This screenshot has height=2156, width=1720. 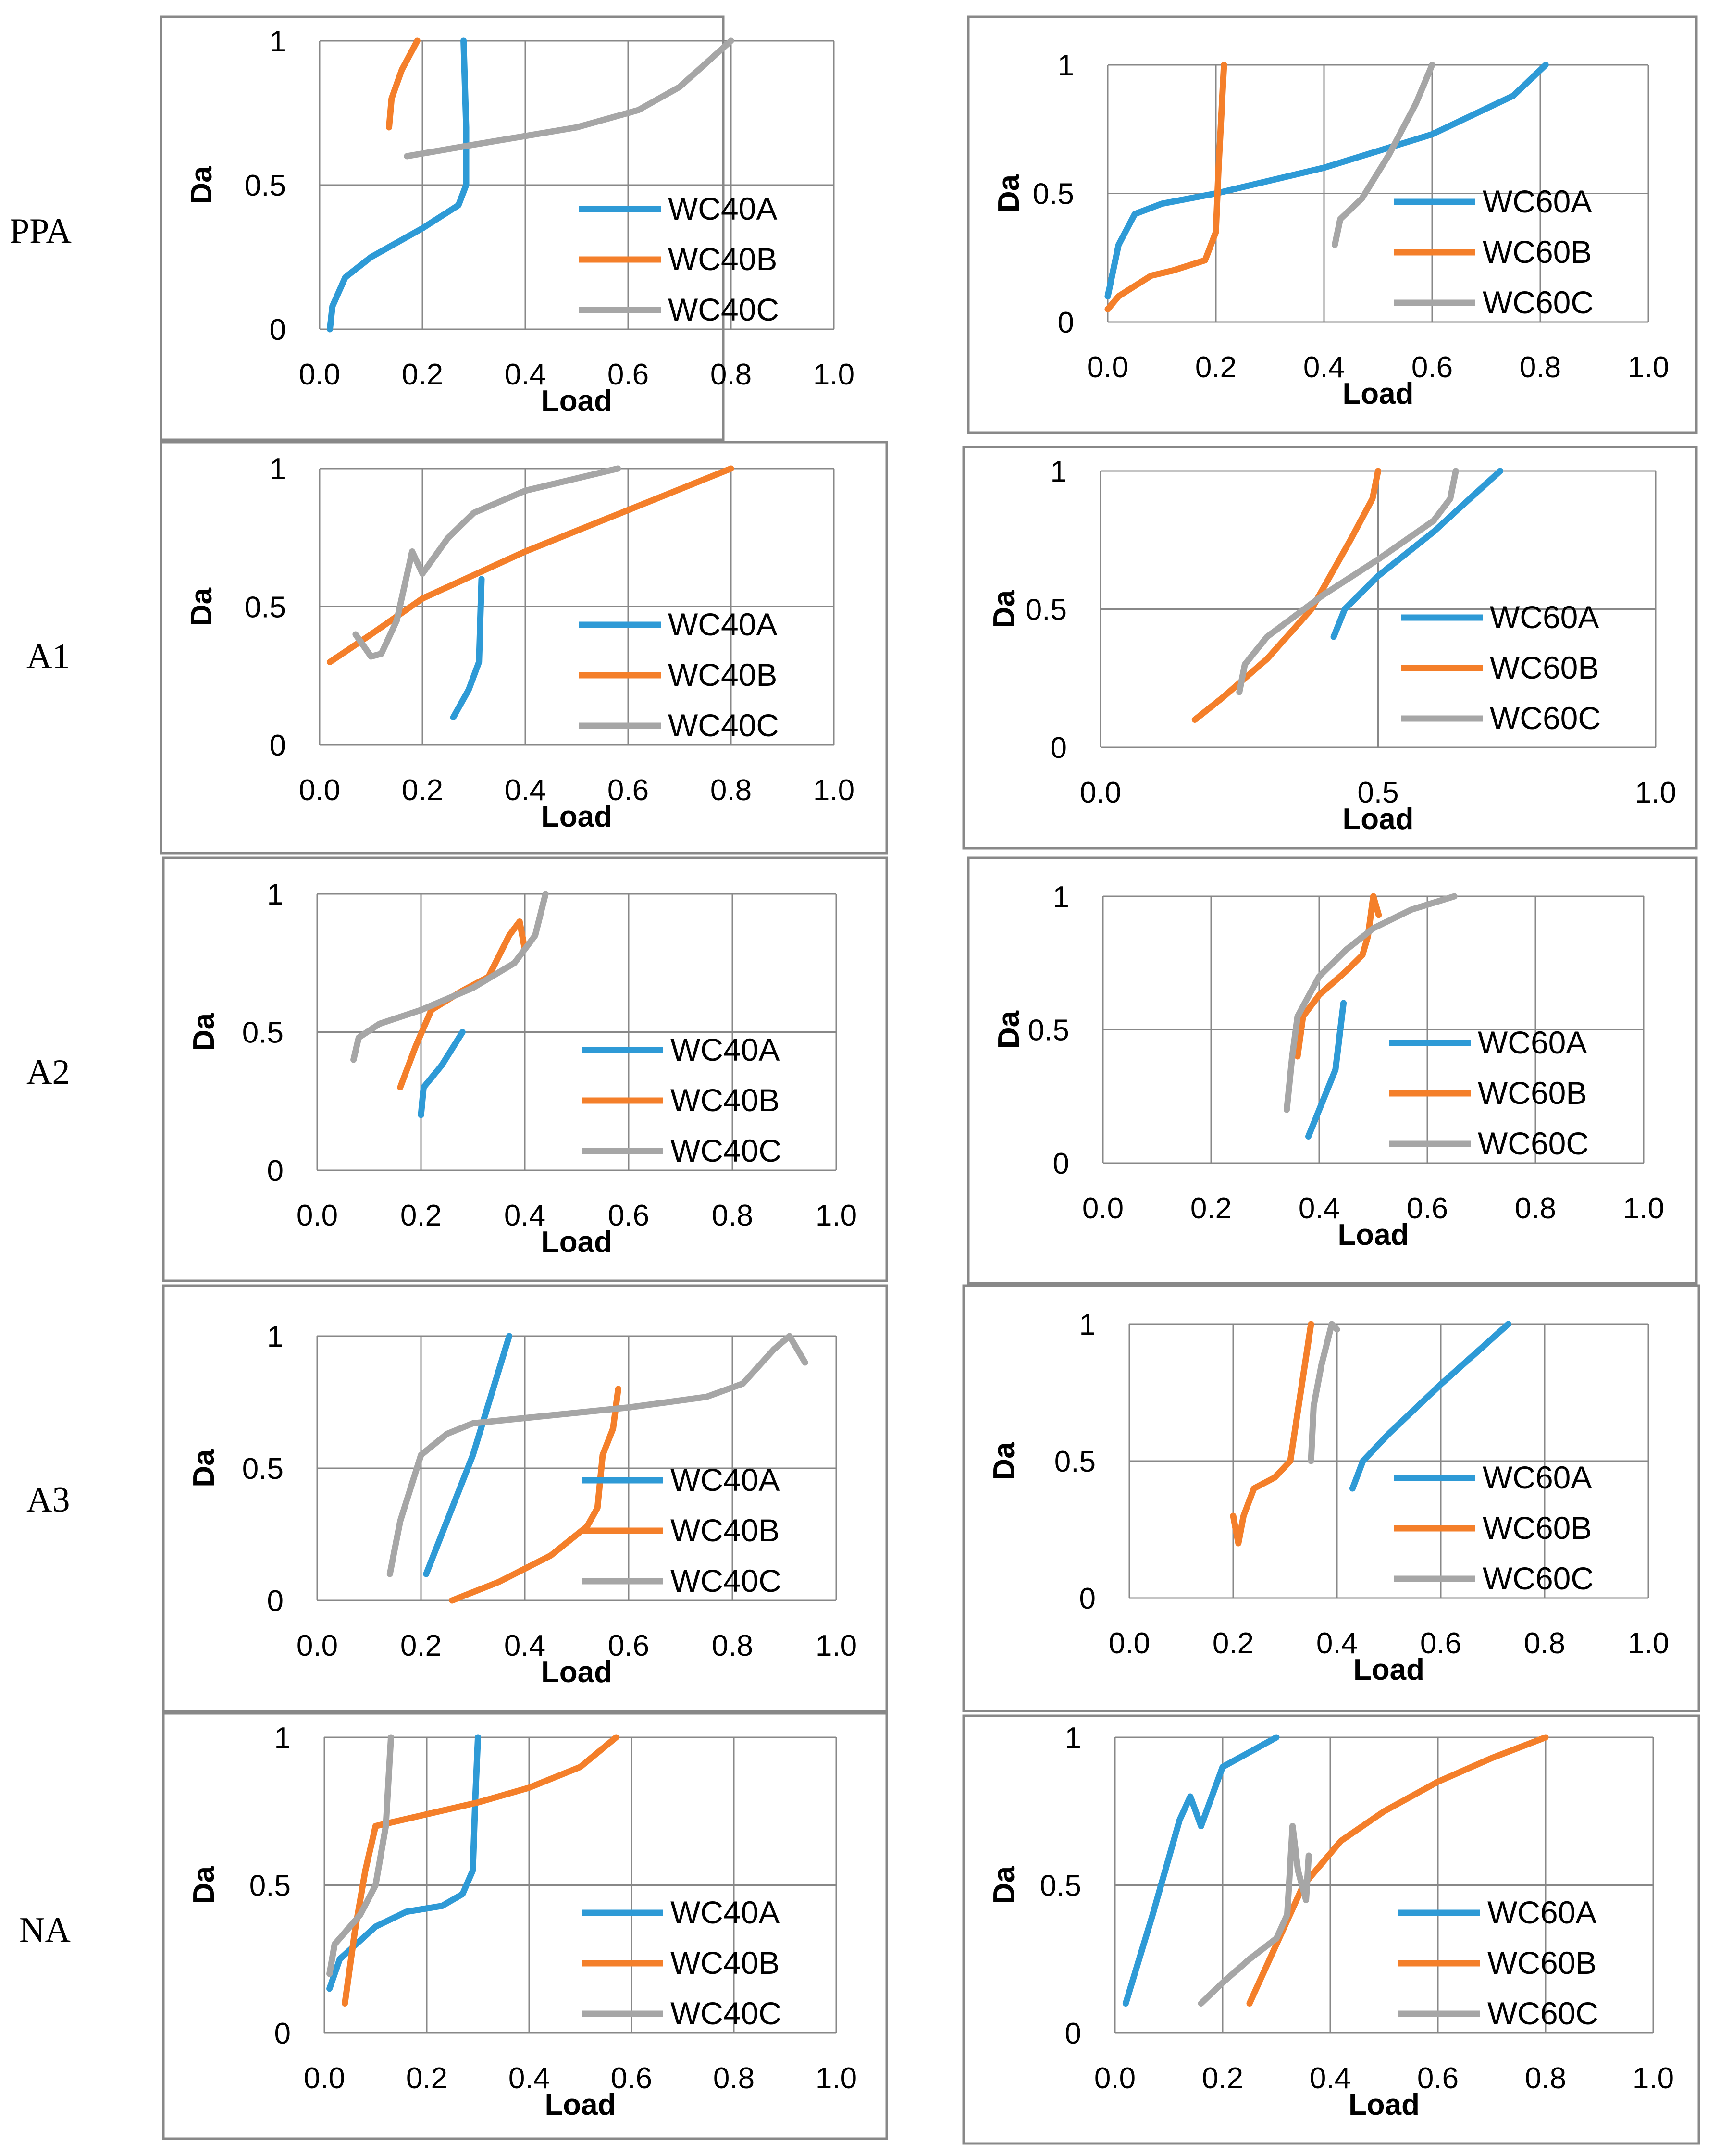 I want to click on series-line-wc60a, so click(x=1201, y=1870).